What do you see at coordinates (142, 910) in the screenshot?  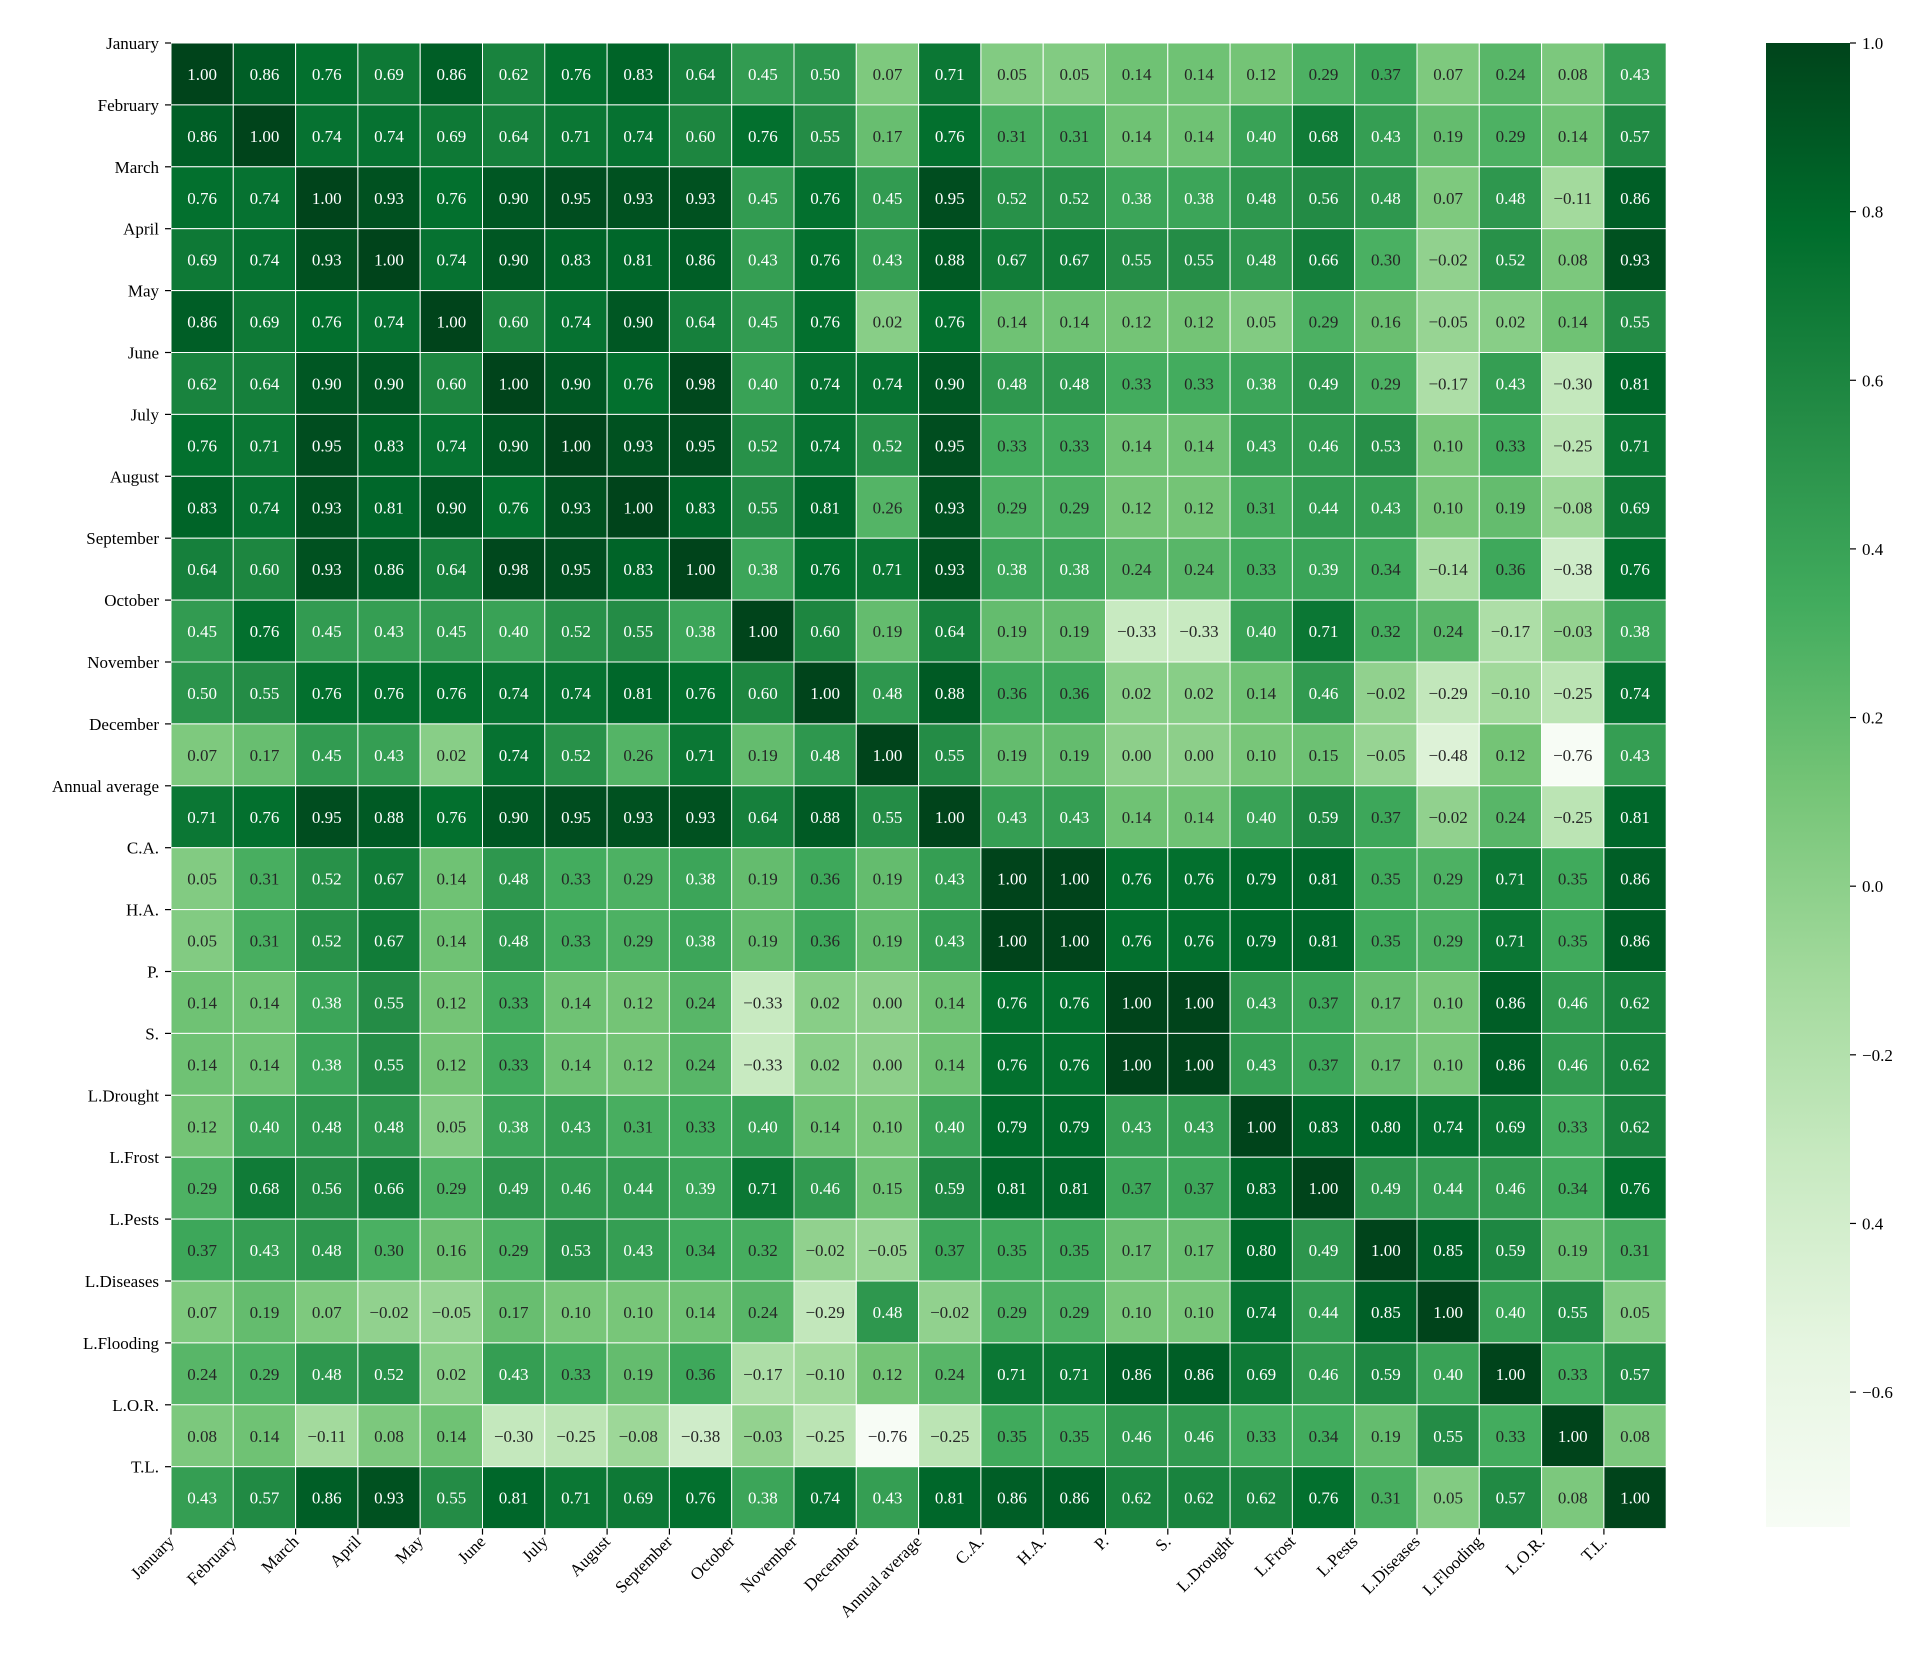 I see `y-tick-label: H.A.` at bounding box center [142, 910].